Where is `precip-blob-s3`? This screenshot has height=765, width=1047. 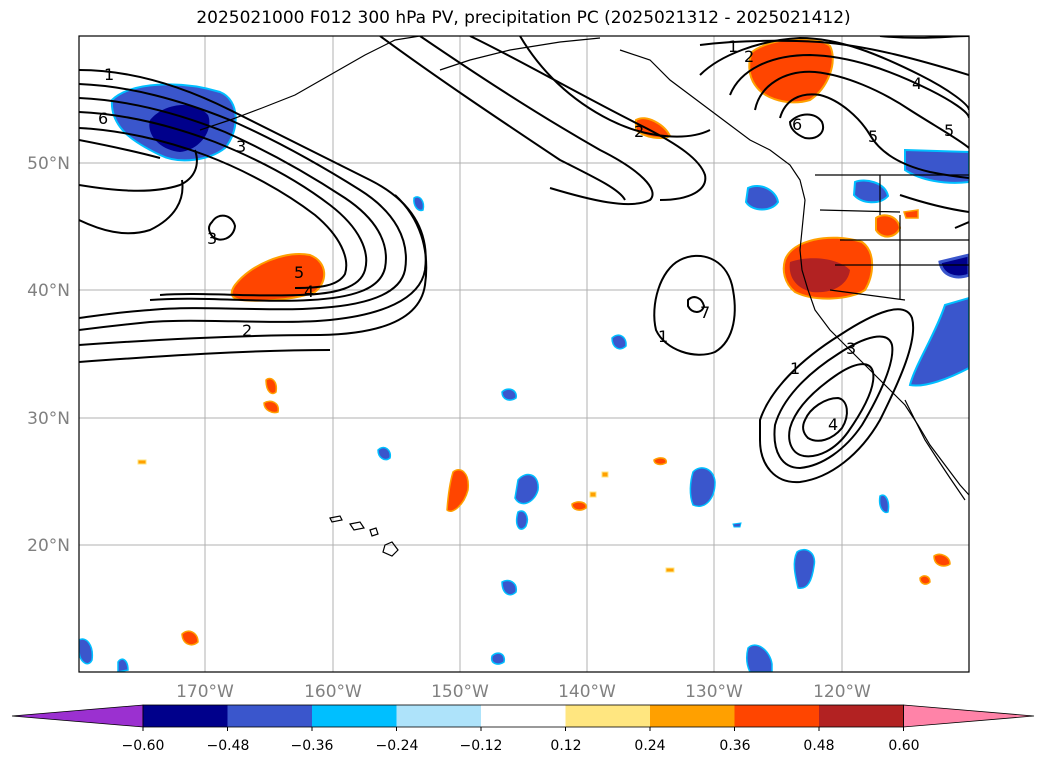
precip-blob-s3 is located at coordinates (384, 453).